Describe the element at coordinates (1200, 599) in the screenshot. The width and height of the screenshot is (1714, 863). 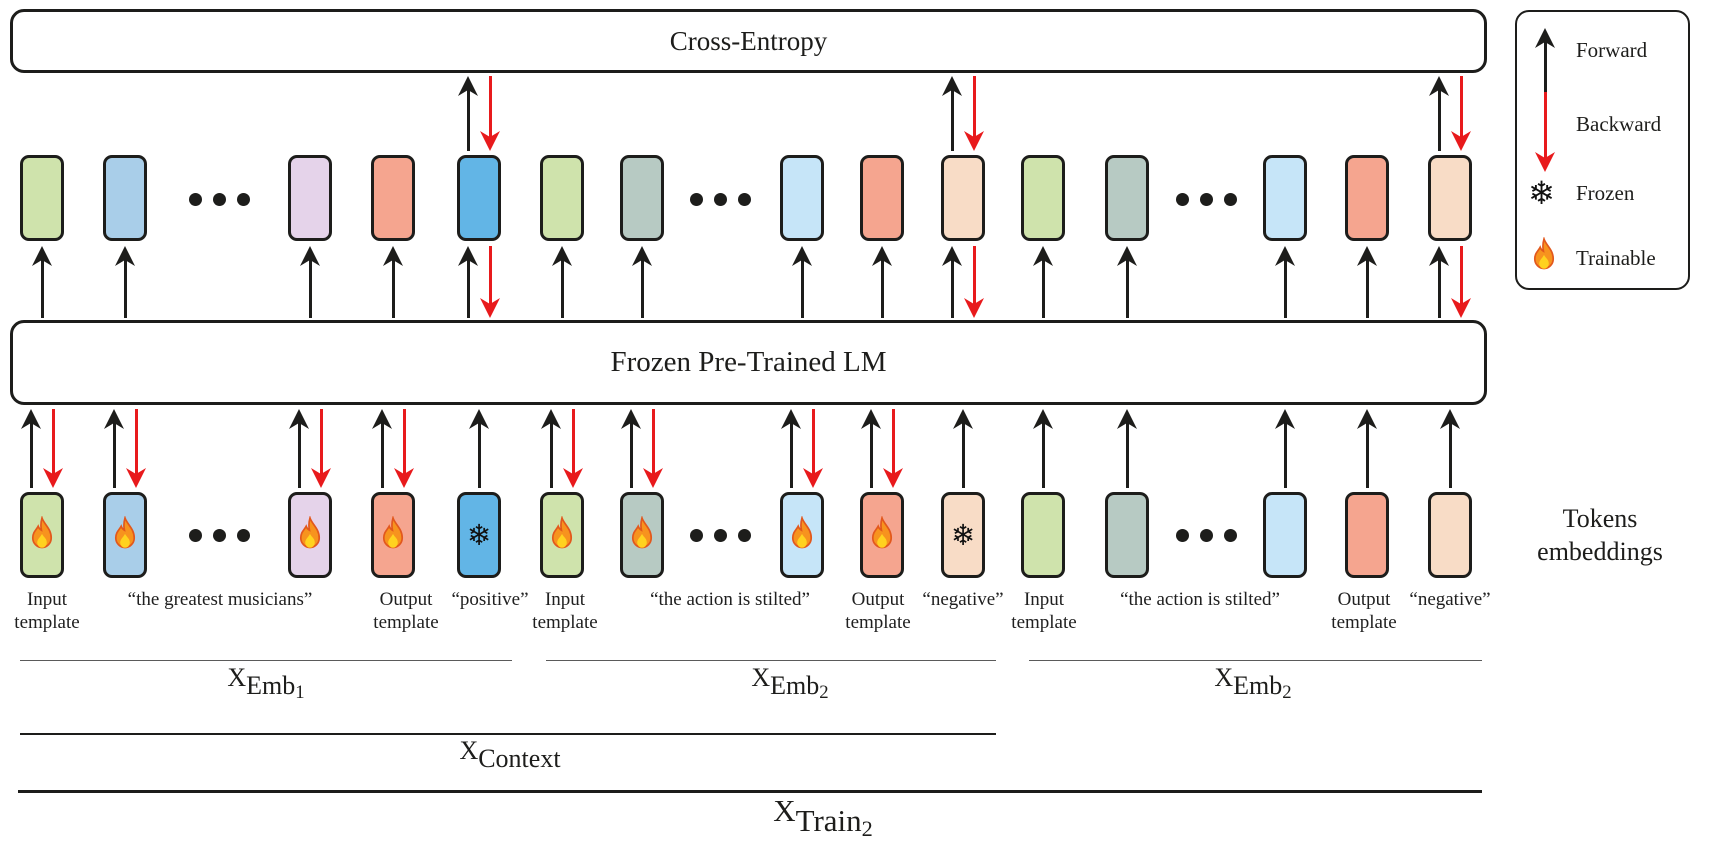
I see `token-caption-line: “the action is stilted”` at that location.